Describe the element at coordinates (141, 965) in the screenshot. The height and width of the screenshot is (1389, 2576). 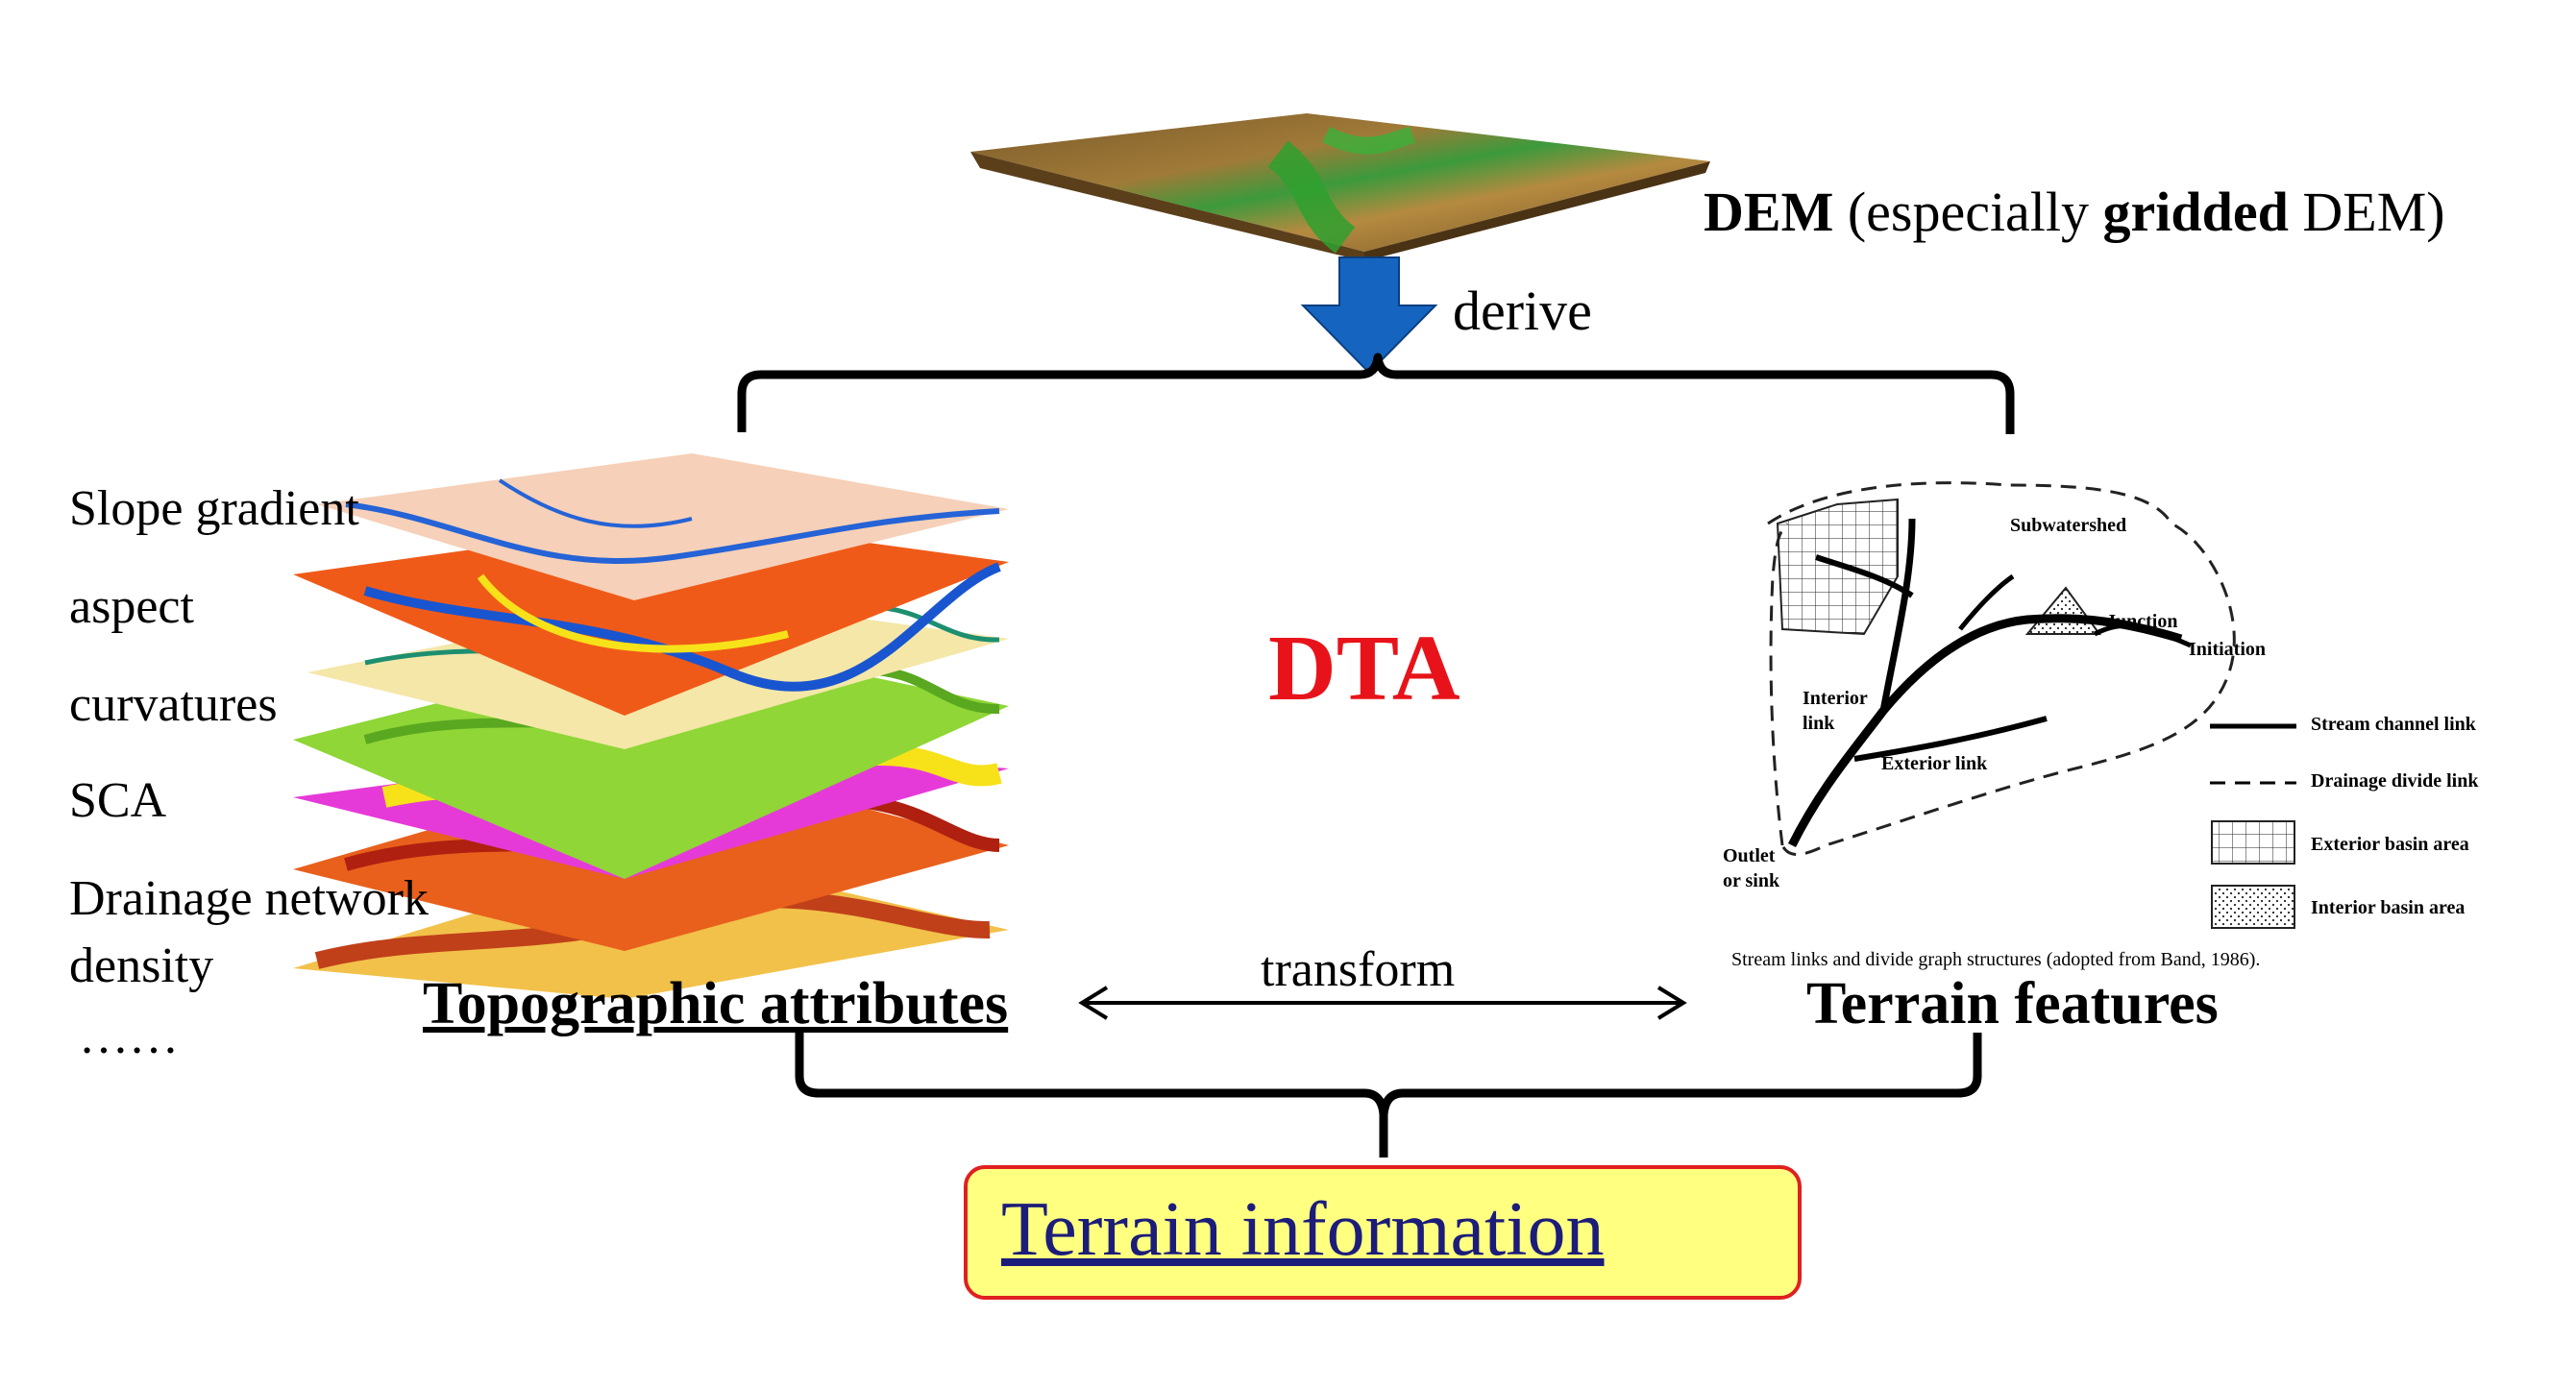
I see `attribute-density: density` at that location.